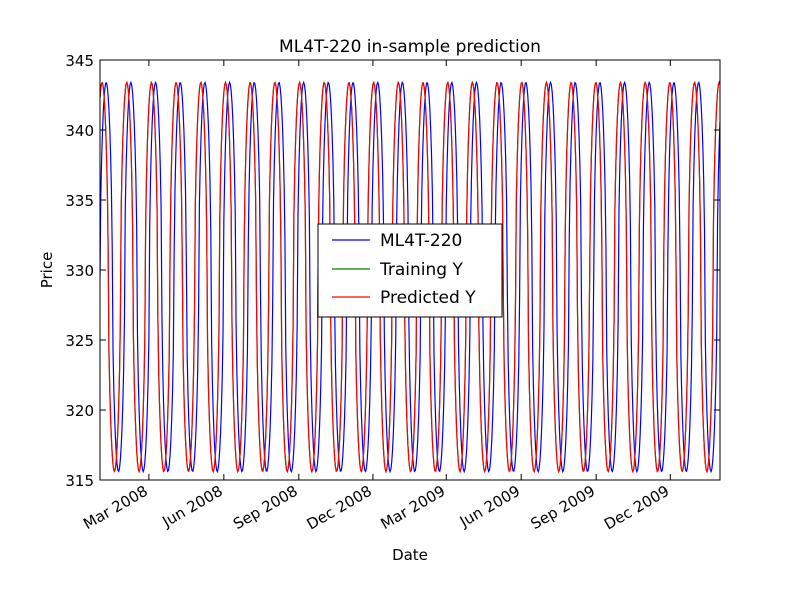  What do you see at coordinates (428, 298) in the screenshot?
I see `legend-label-predicted-y: Predicted Y` at bounding box center [428, 298].